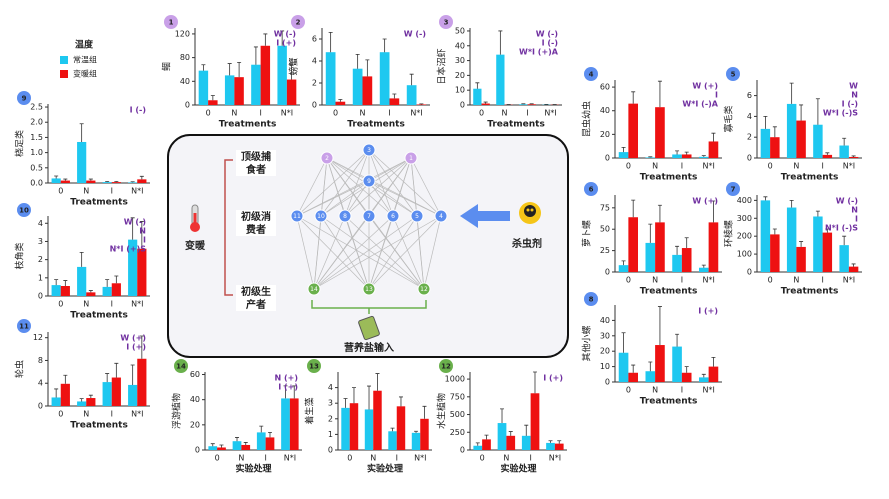 This screenshot has height=499, width=889. I want to click on web-node-label: 6, so click(393, 216).